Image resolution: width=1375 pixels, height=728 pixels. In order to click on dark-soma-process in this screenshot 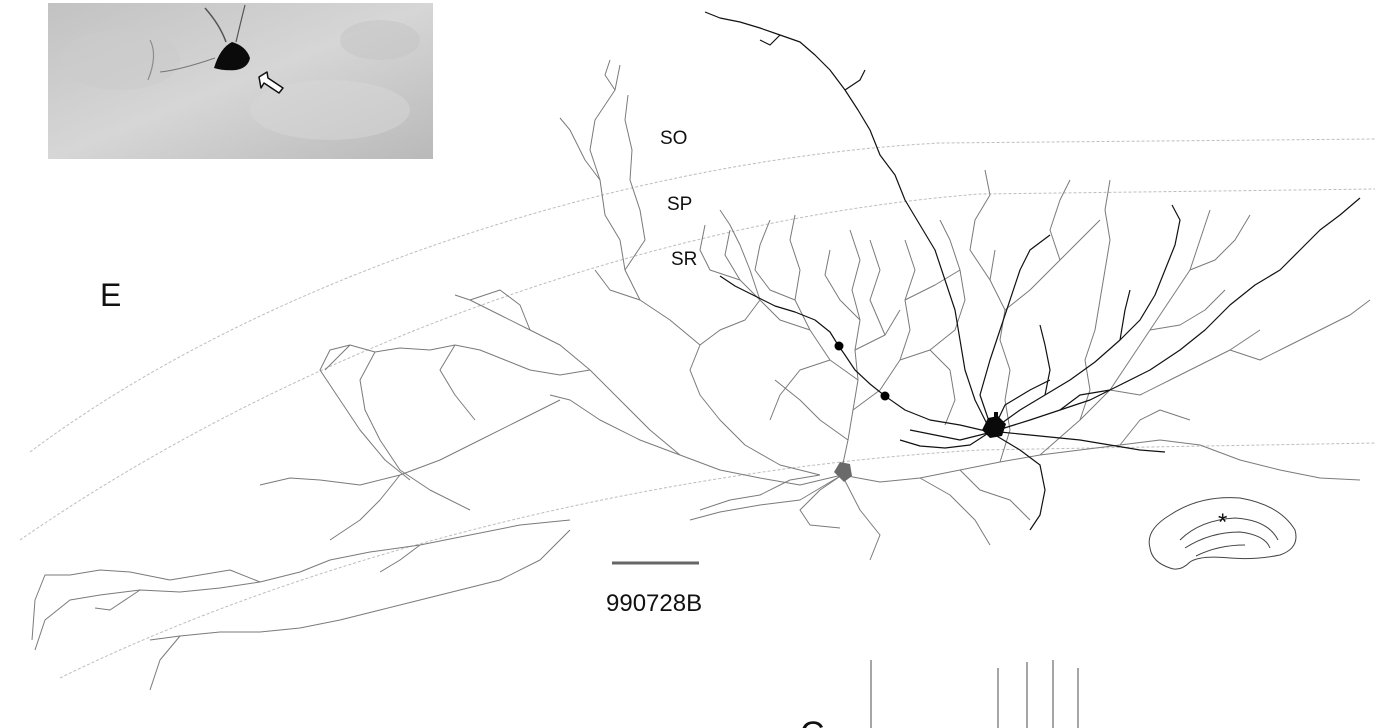, I will do `click(996, 416)`.